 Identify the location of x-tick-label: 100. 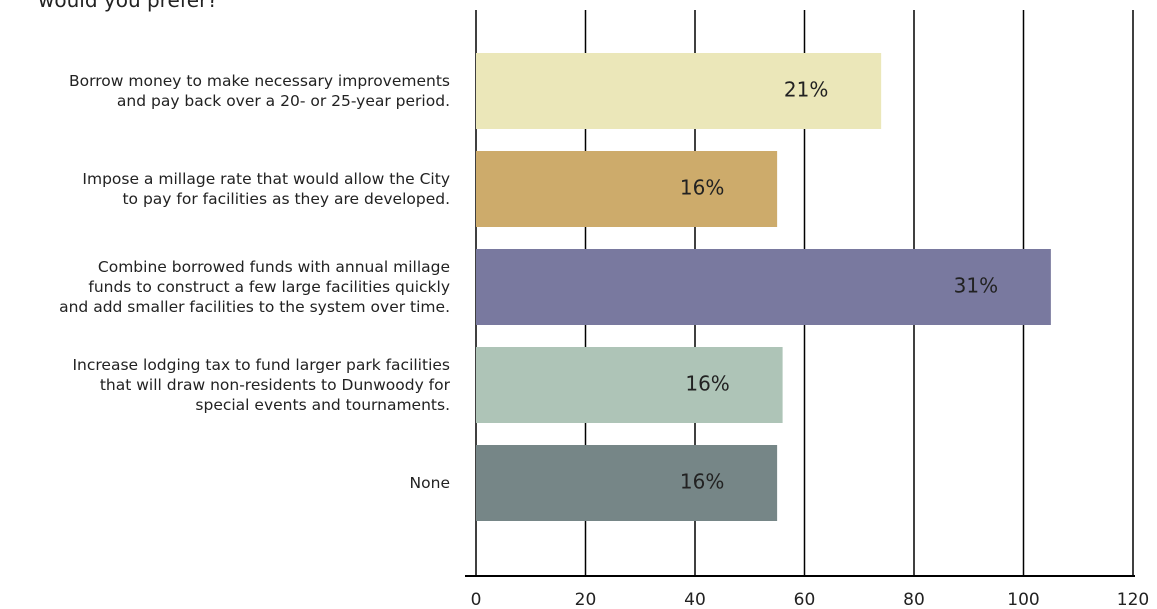
(1023, 599).